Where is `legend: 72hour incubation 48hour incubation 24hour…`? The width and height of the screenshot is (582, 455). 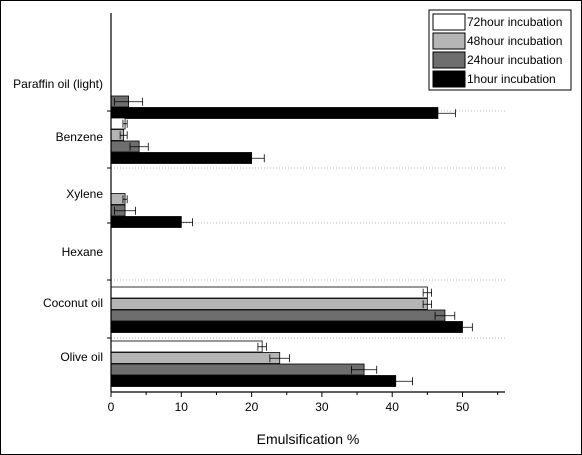
legend: 72hour incubation 48hour incubation 24hour… is located at coordinates (500, 50).